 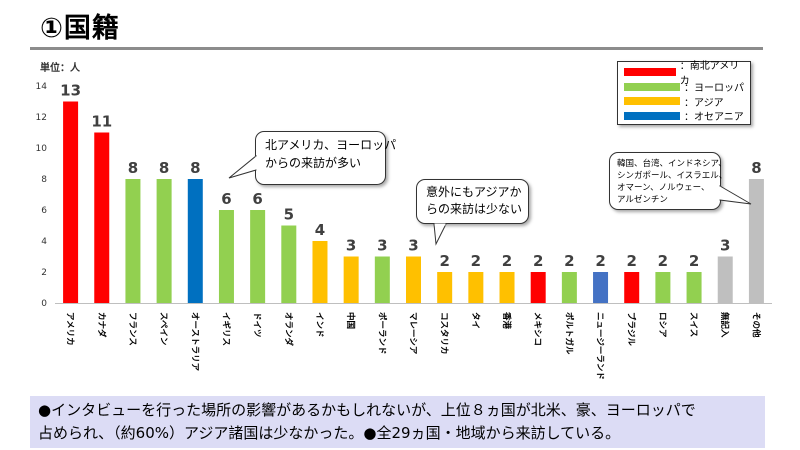 I want to click on x-tick-label: マレーシア, so click(x=413, y=333).